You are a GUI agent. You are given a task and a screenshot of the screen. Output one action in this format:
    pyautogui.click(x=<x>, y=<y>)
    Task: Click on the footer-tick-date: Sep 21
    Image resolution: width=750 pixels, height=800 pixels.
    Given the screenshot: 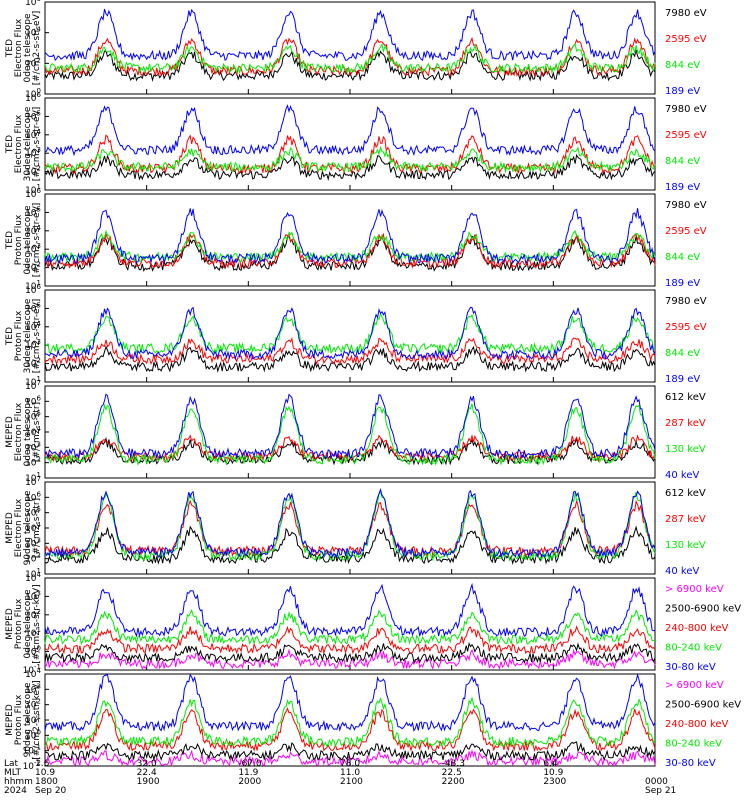 What is the action you would take?
    pyautogui.click(x=660, y=791)
    